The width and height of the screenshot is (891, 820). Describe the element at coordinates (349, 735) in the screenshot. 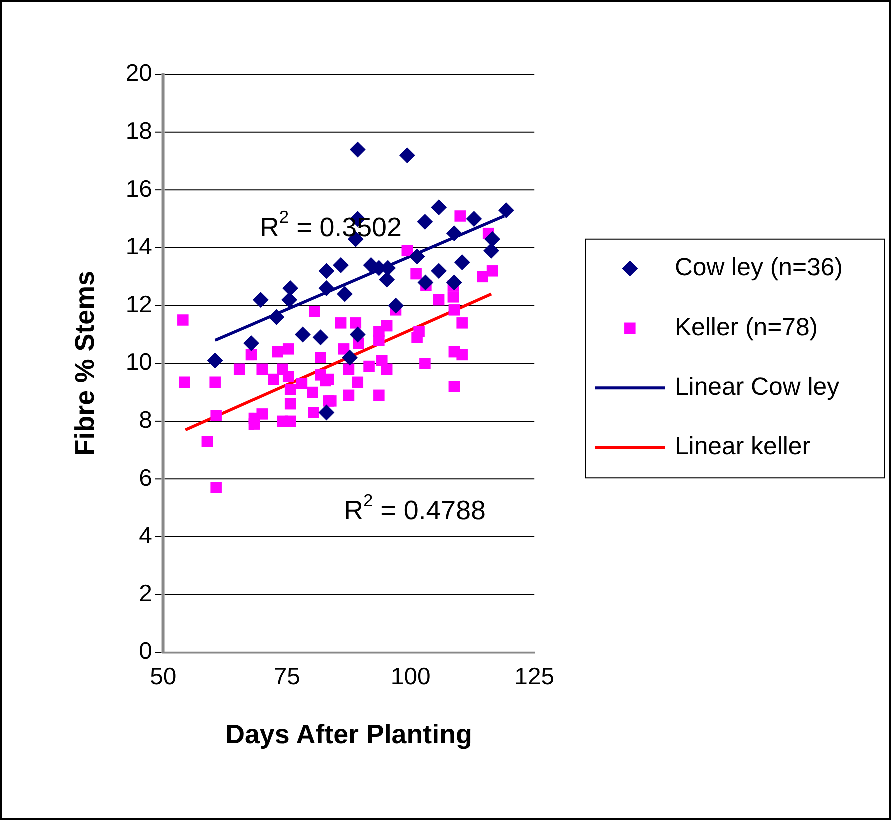

I see `x-axis-title: Days After Planting` at that location.